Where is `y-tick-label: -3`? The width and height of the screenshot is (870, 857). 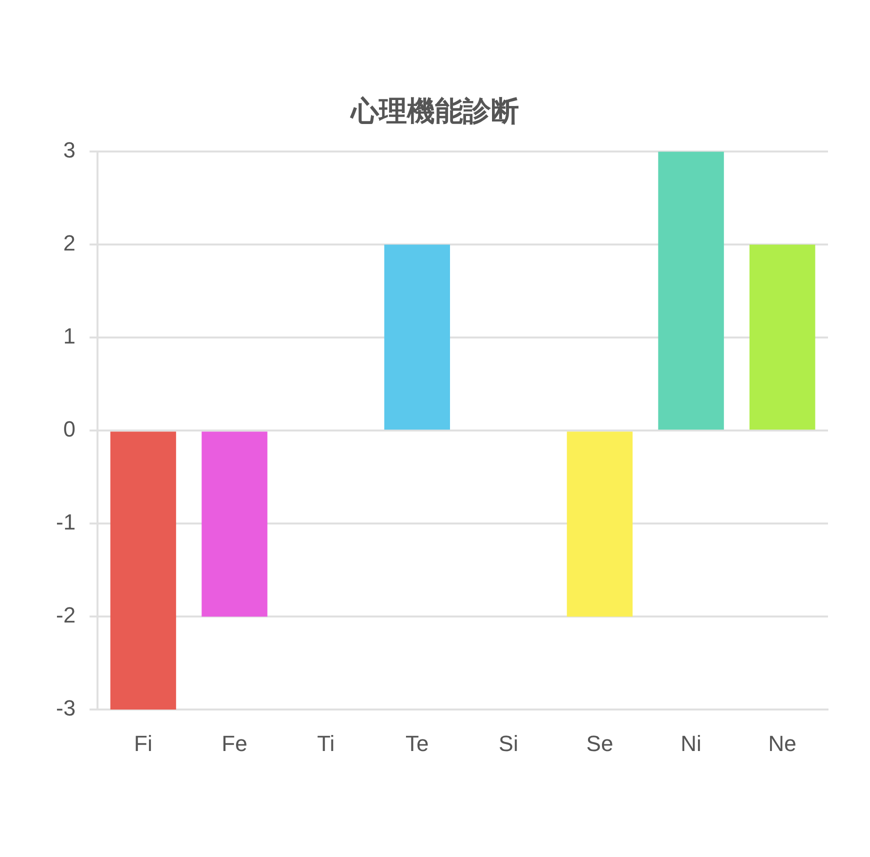 y-tick-label: -3 is located at coordinates (66, 708).